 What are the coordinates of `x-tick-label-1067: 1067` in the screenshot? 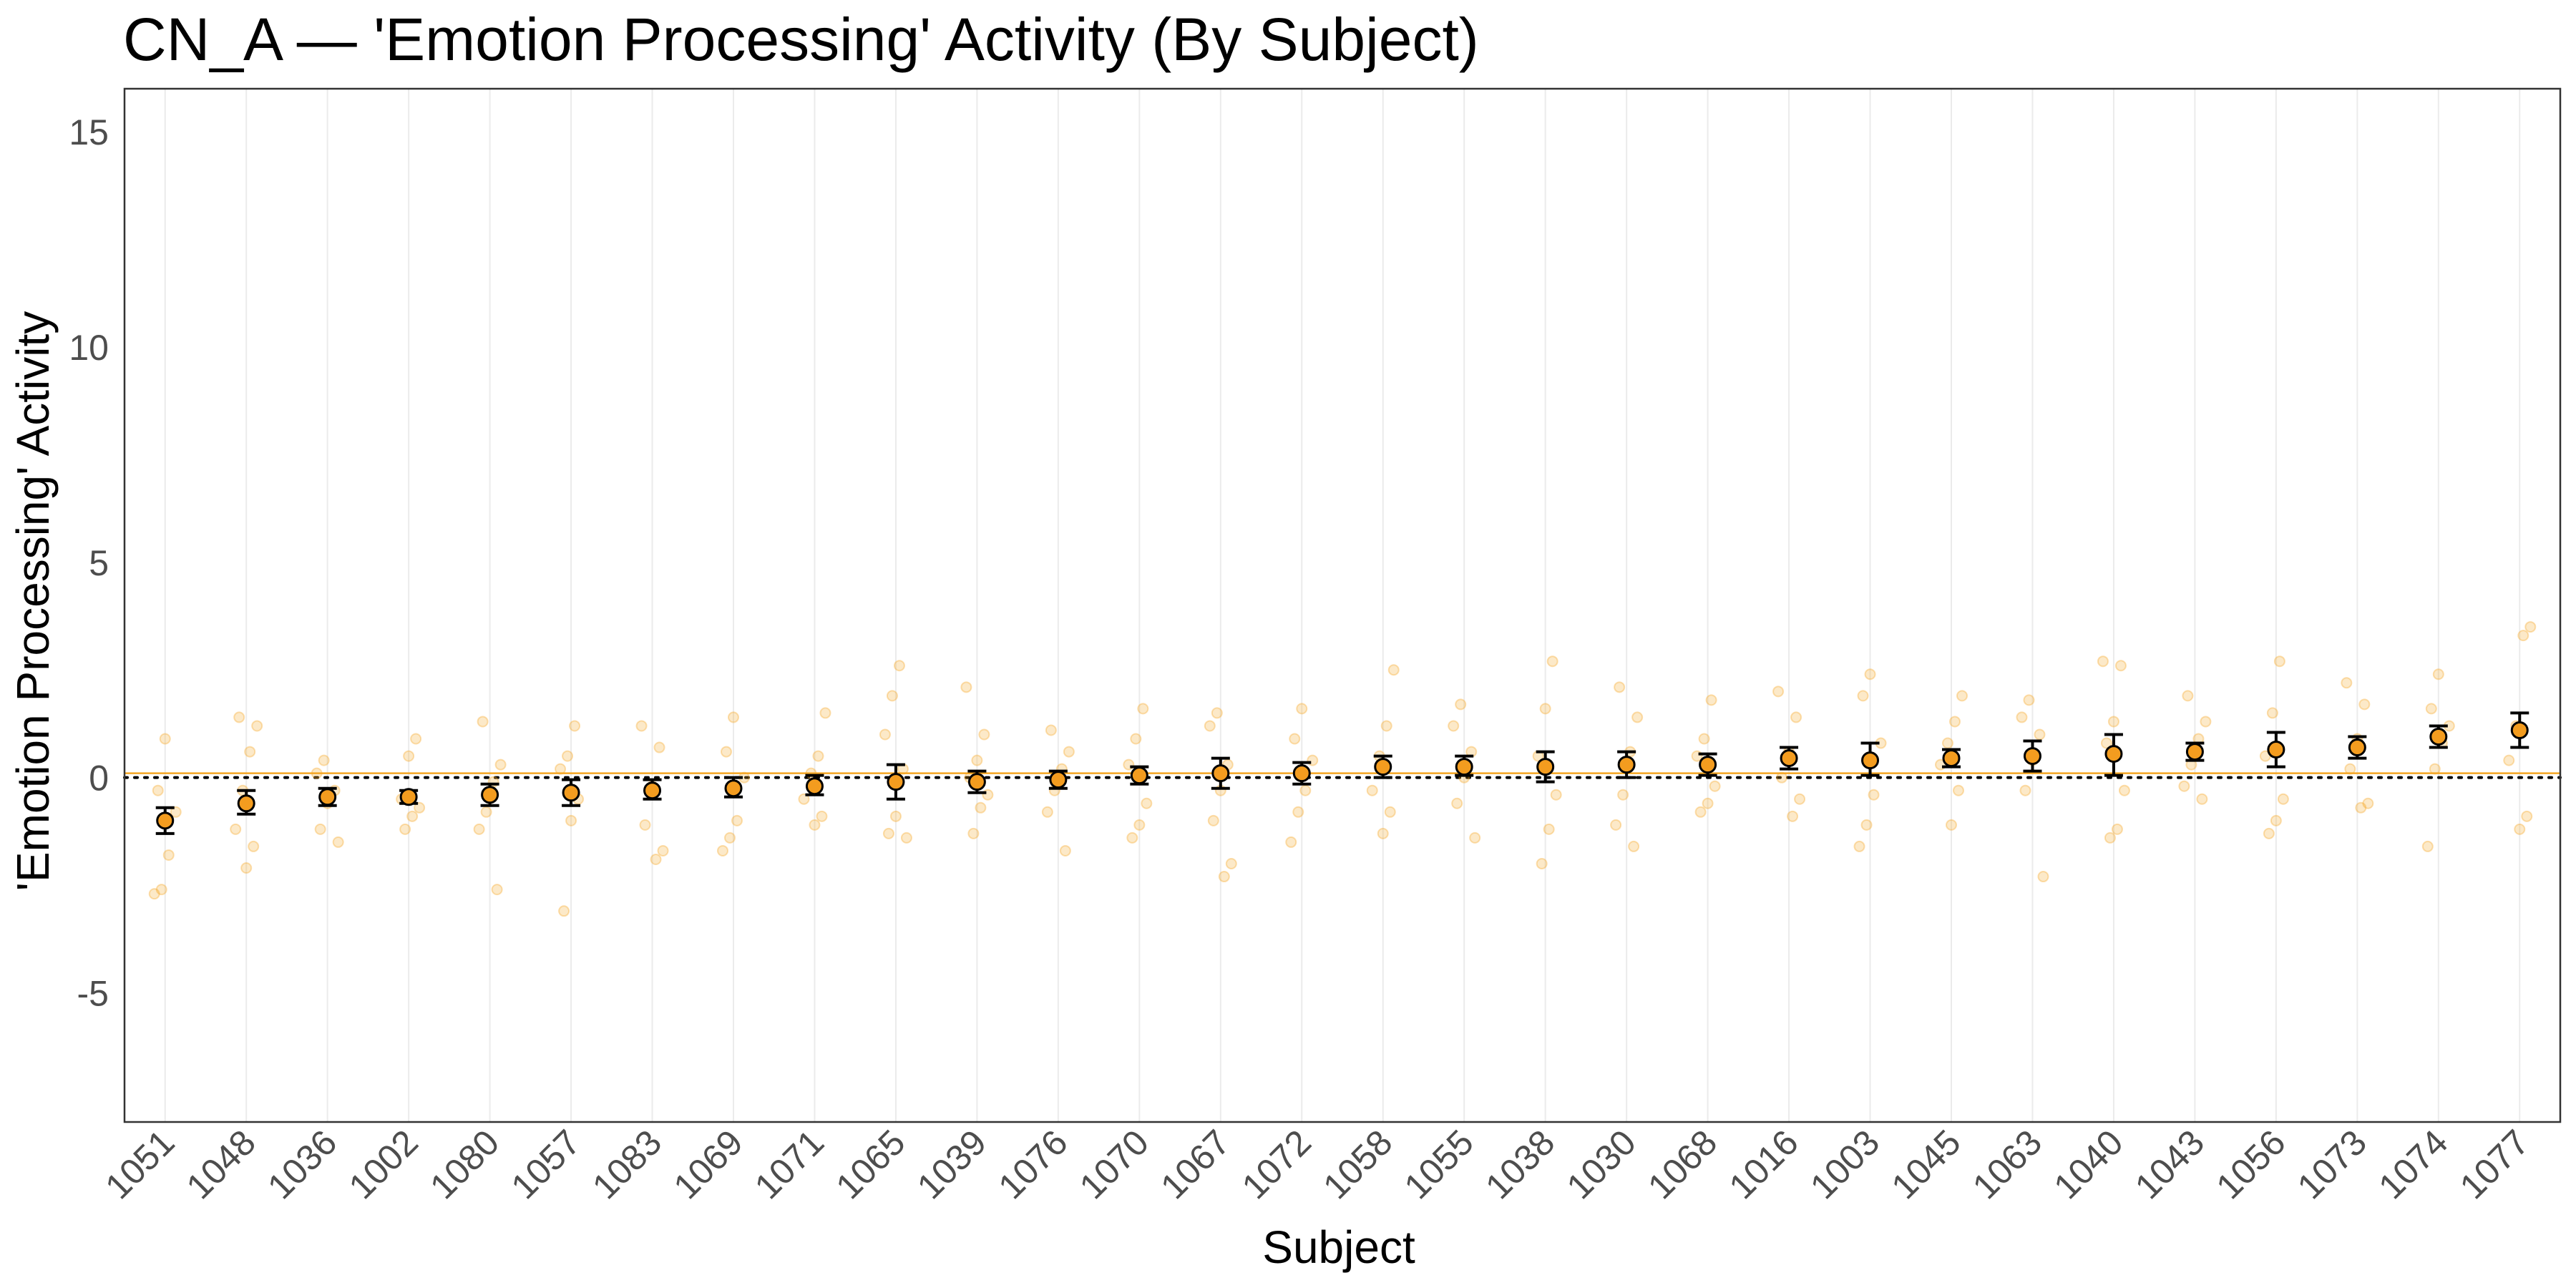 It's located at (1195, 1164).